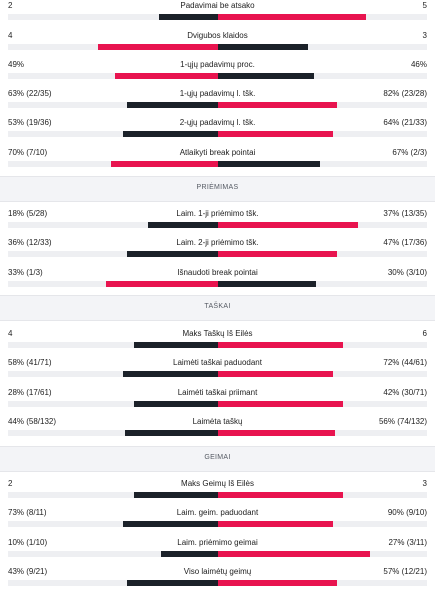 The height and width of the screenshot is (590, 435). Describe the element at coordinates (27, 512) in the screenshot. I see `player1-value: 73% (8/11)` at that location.